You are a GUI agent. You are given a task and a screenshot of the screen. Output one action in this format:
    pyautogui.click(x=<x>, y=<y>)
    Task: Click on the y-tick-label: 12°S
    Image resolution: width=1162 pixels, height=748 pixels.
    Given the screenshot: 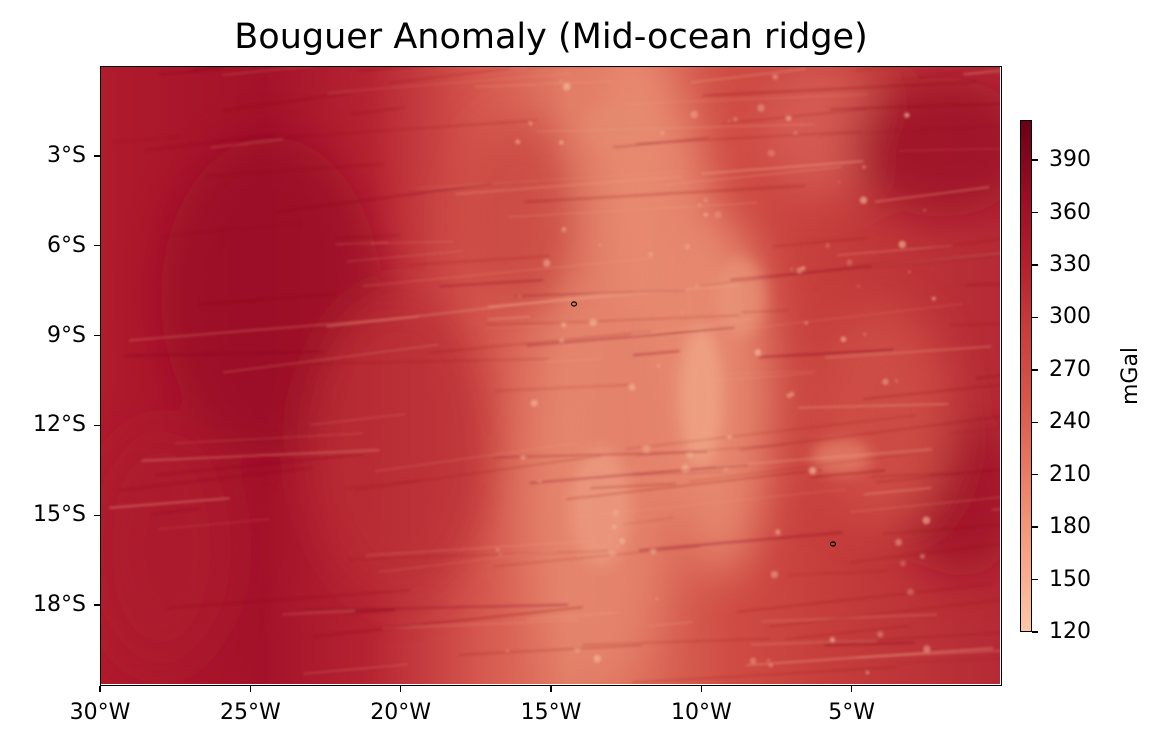 What is the action you would take?
    pyautogui.click(x=59, y=425)
    